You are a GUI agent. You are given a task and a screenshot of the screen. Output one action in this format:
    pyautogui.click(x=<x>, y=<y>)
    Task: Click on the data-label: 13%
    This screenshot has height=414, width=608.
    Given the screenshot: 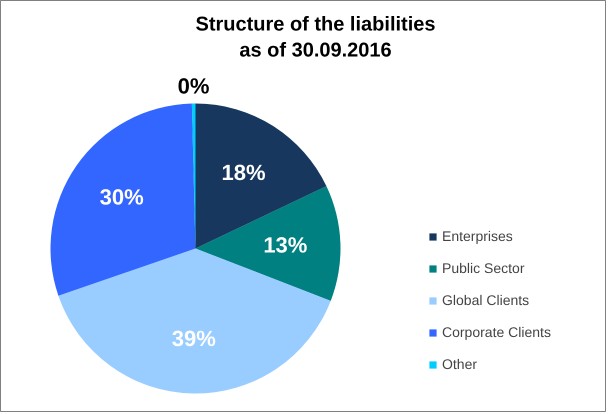 What is the action you would take?
    pyautogui.click(x=285, y=245)
    